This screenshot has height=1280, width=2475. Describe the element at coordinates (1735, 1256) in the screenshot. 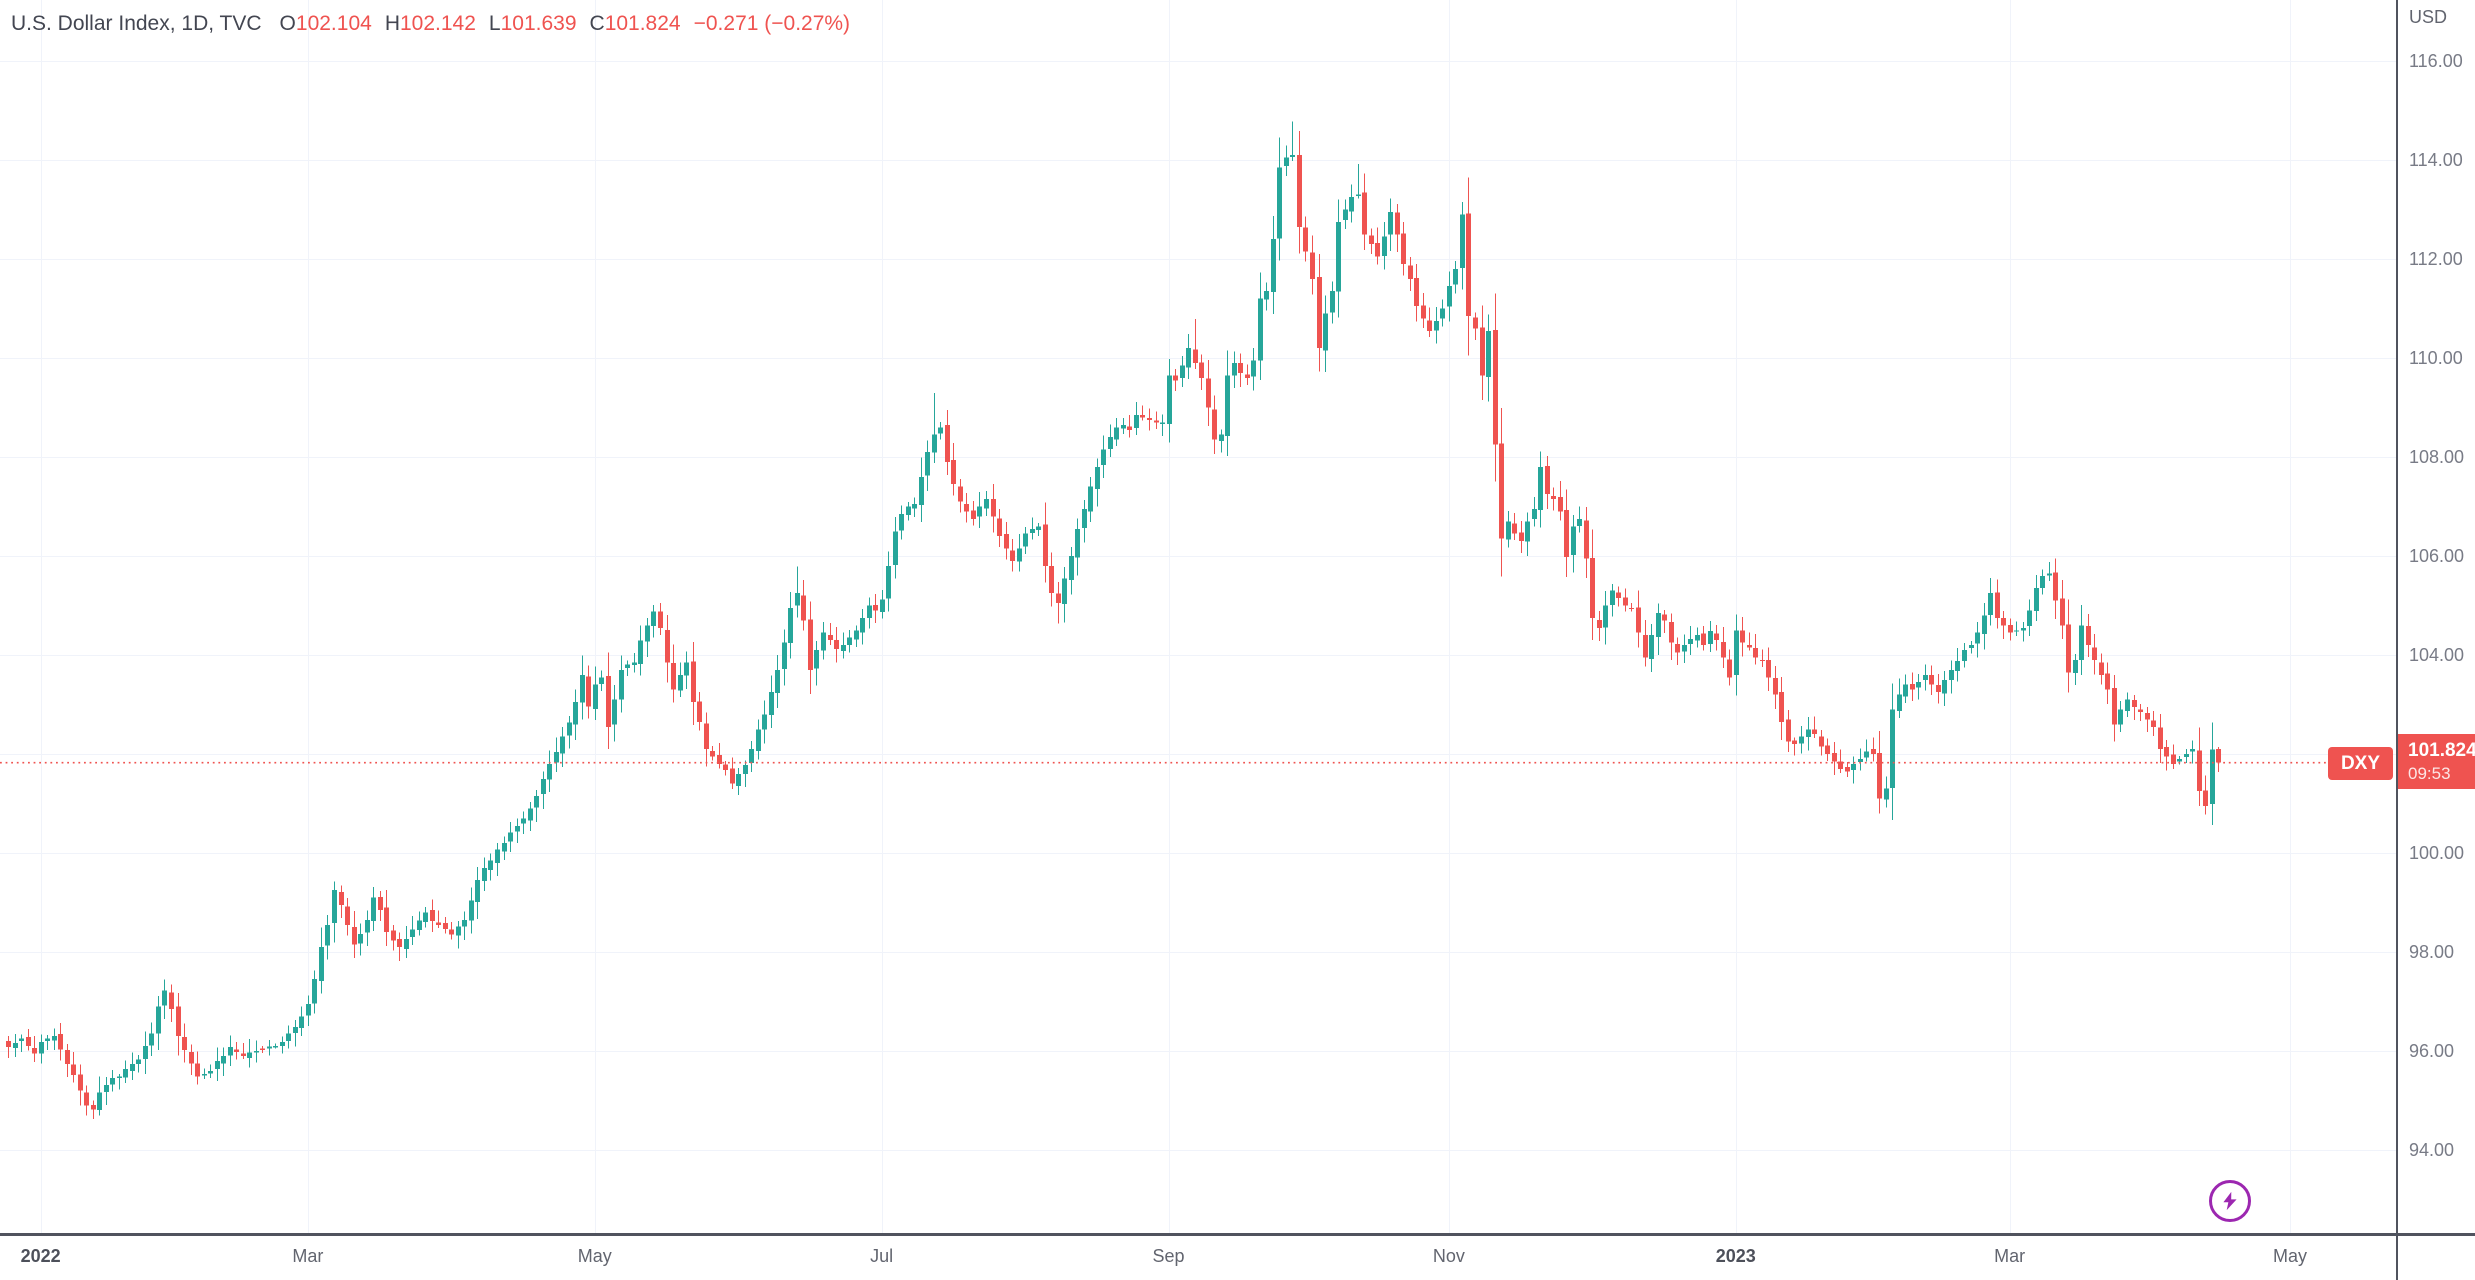

I see `time-tick-label: 2023` at that location.